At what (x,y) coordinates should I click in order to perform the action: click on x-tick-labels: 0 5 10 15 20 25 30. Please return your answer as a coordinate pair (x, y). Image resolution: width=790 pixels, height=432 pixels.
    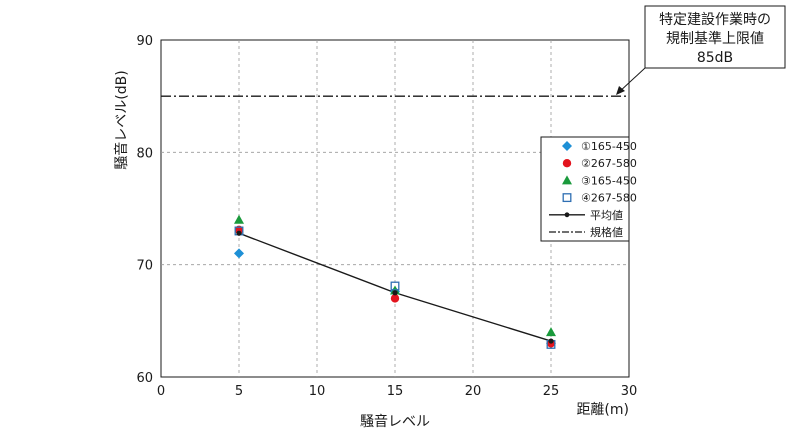
    Looking at the image, I should click on (397, 391).